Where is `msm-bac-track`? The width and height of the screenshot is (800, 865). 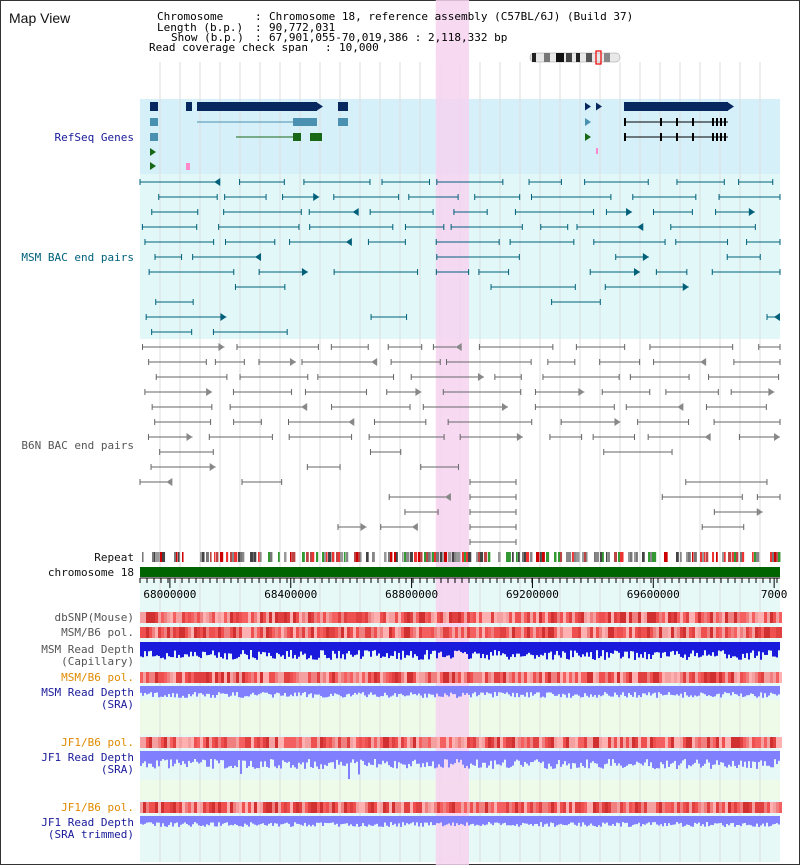
msm-bac-track is located at coordinates (460, 256).